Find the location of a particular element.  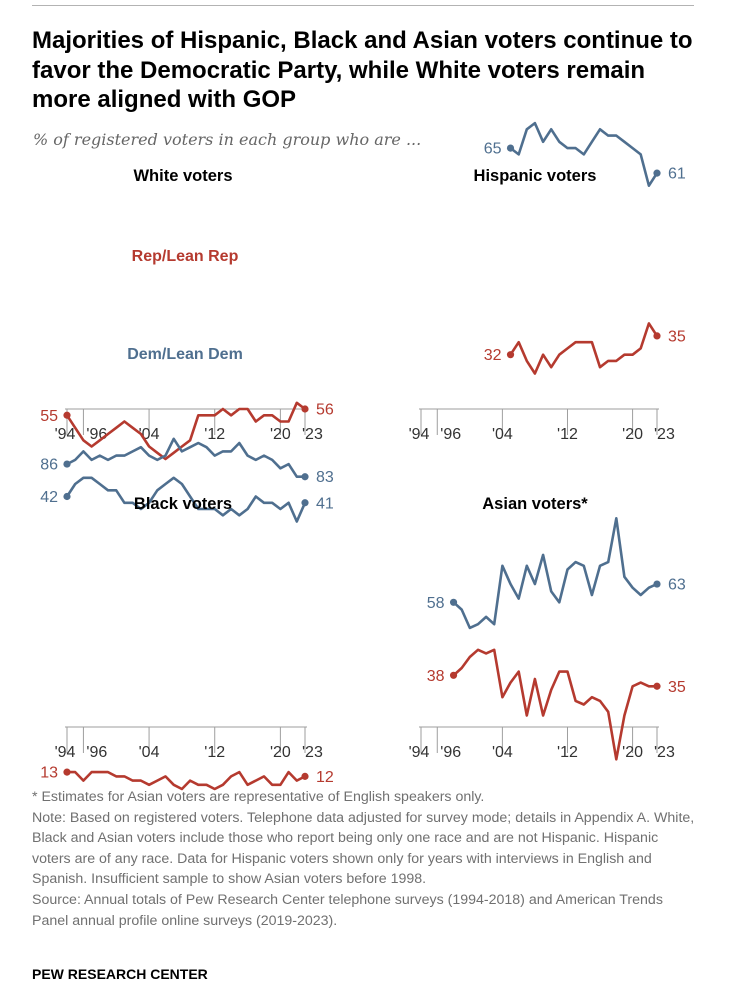

panel-title-asian-voters: Asian voters* is located at coordinates (535, 504).